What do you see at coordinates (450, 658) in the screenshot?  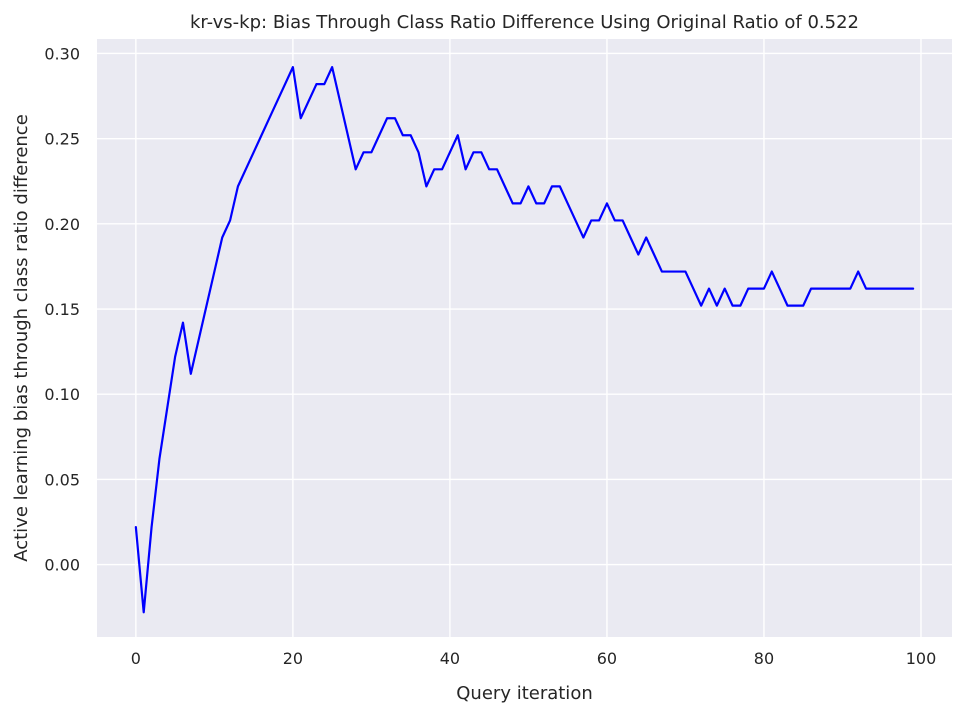 I see `x-tick-label: 40` at bounding box center [450, 658].